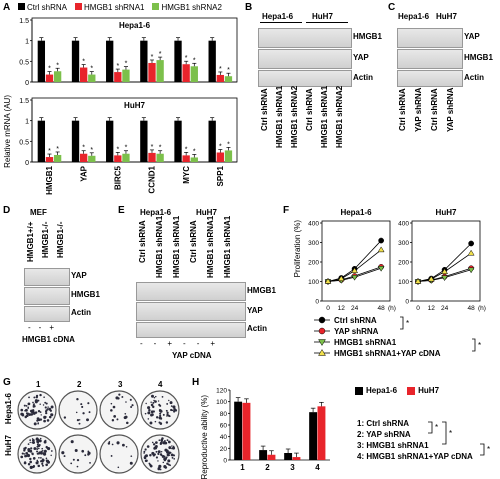  I want to click on condition-3: 3: HMGB1 shRNA1, so click(393, 445).